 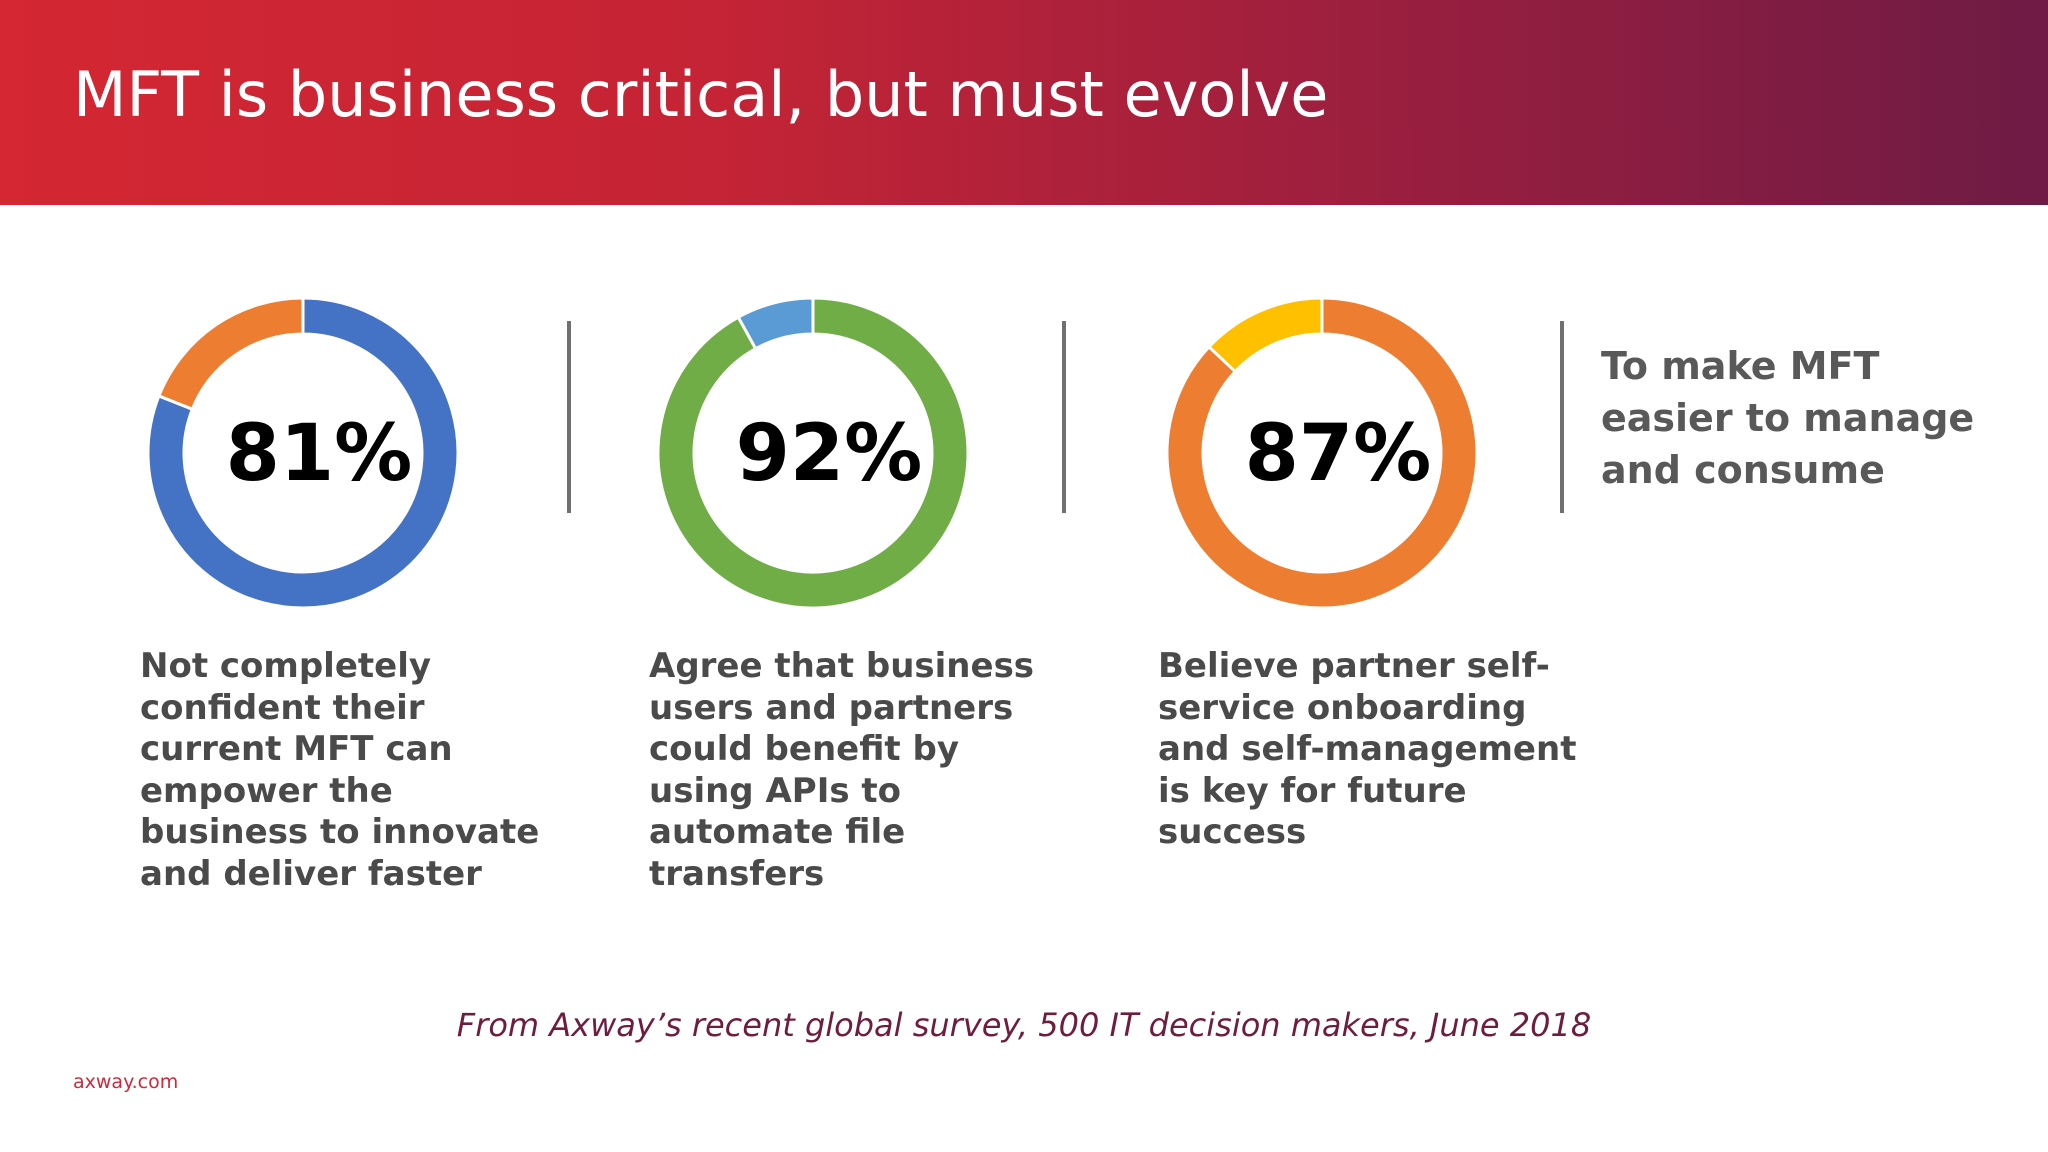 I want to click on donut-2-segments, so click(x=813, y=453).